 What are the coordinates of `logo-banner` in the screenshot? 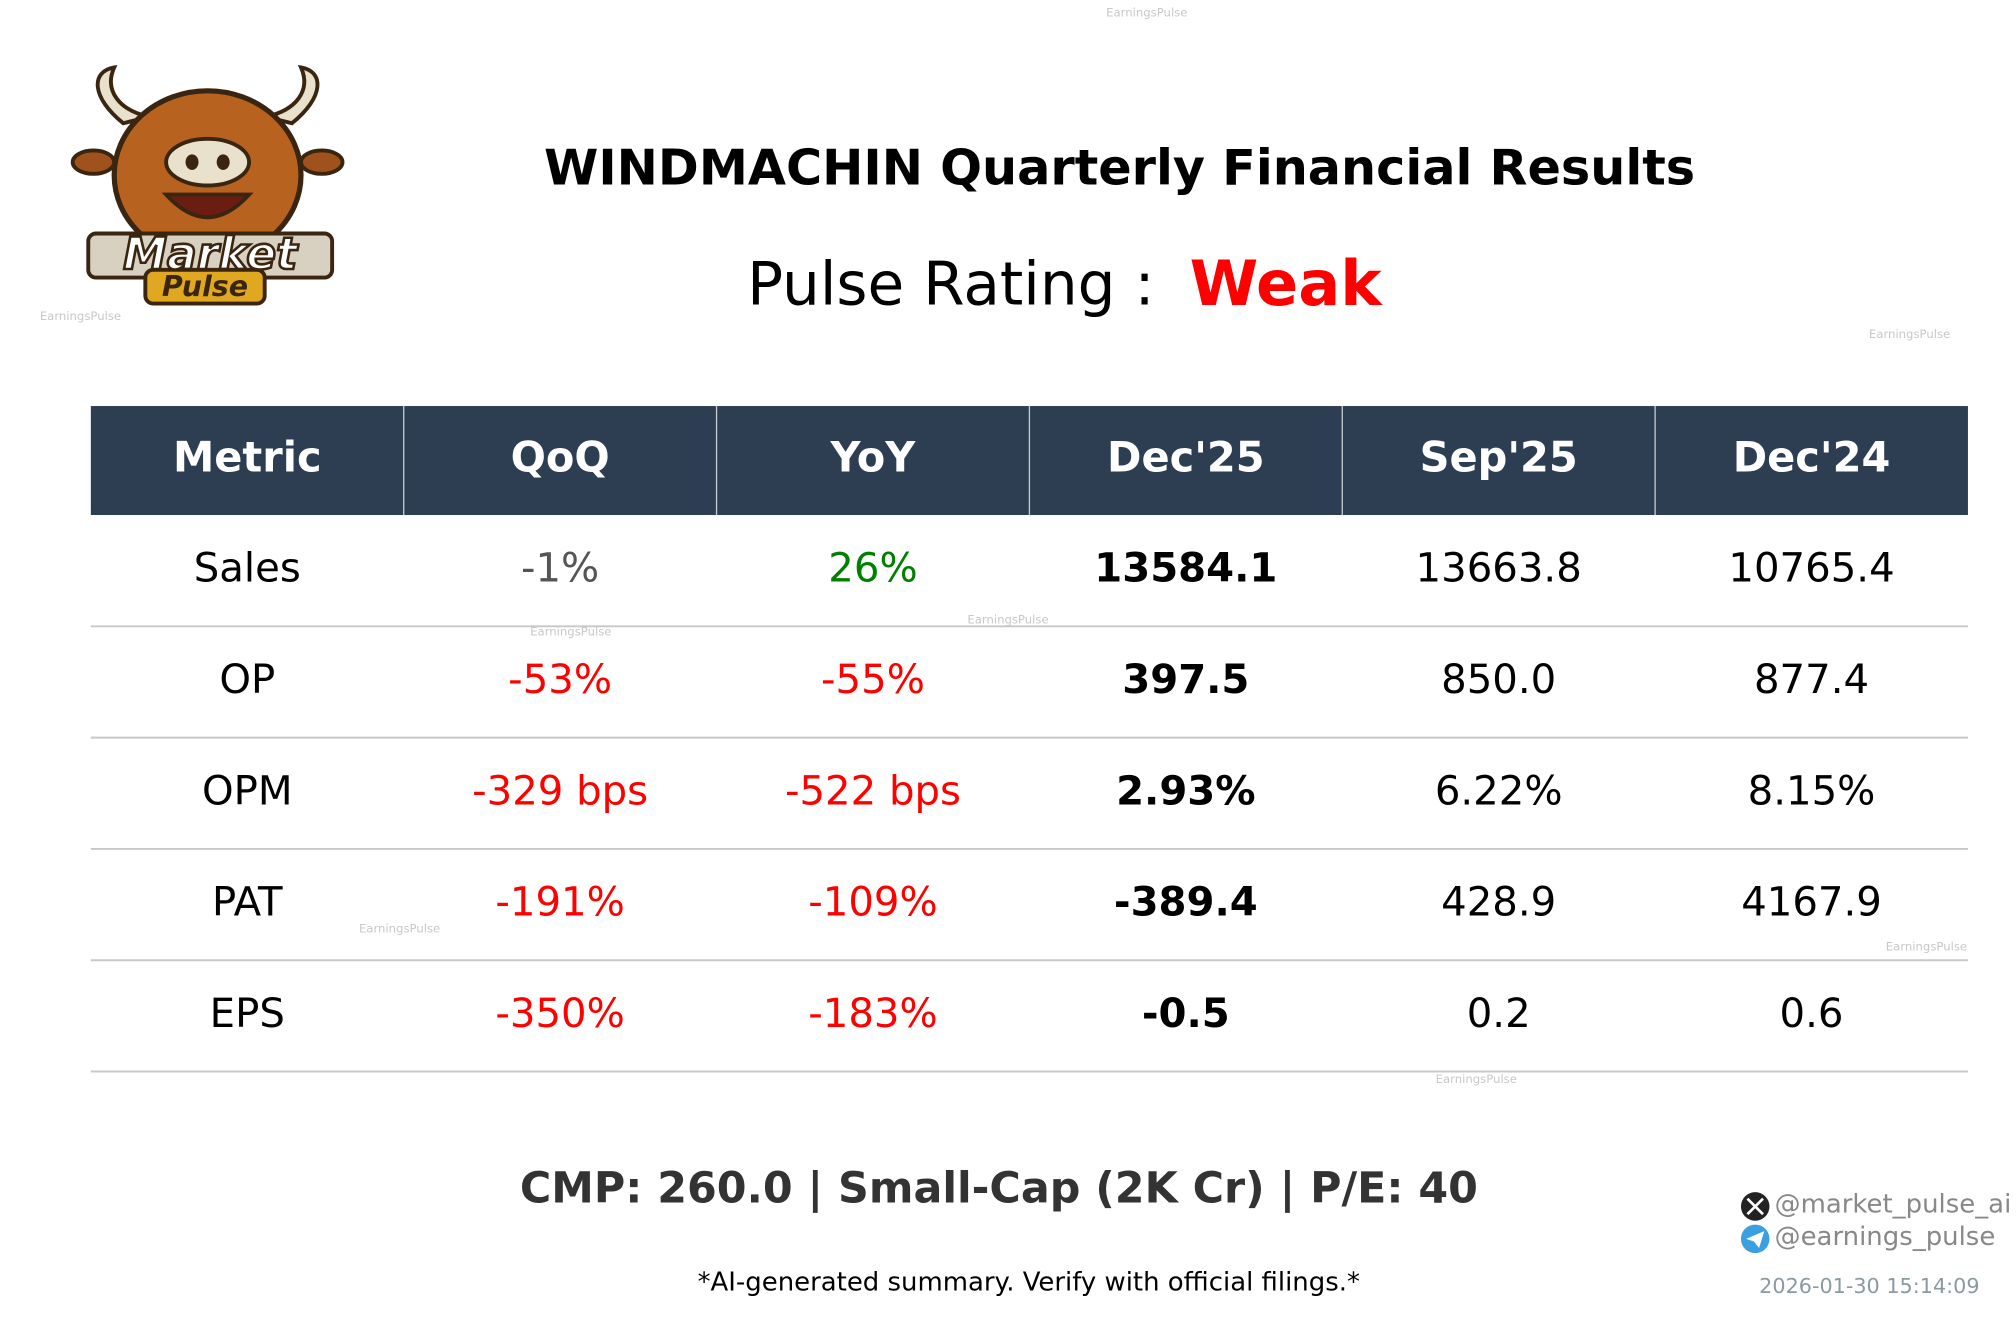 It's located at (205, 286).